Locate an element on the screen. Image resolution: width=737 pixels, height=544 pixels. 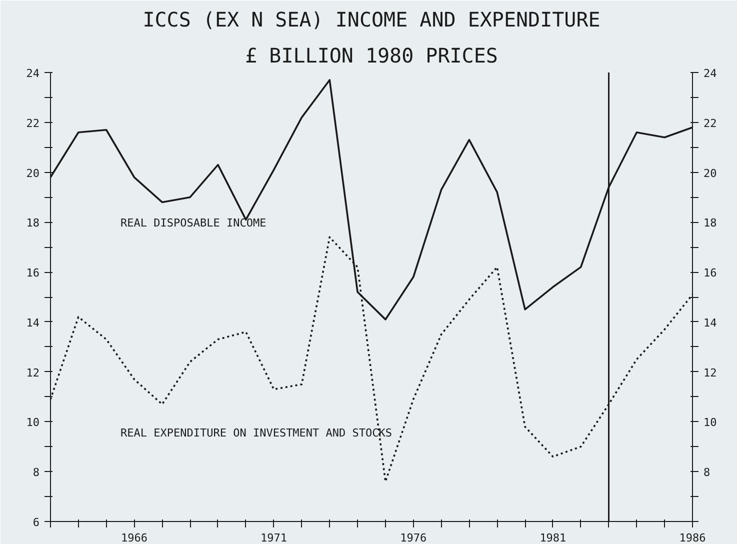
series-label: REAL EXPENDITURE ON INVESTMENT AND STOCKS is located at coordinates (256, 433).